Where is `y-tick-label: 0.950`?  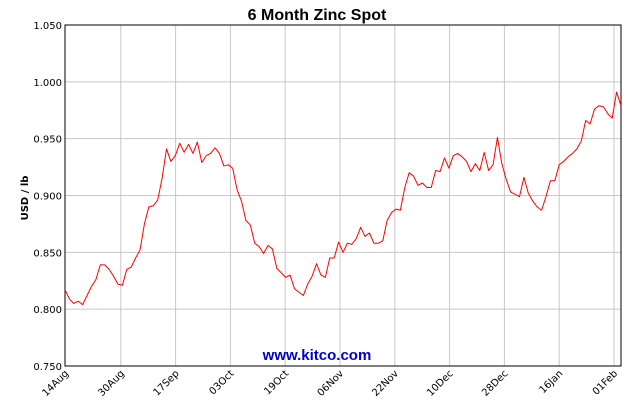 y-tick-label: 0.950 is located at coordinates (47, 140).